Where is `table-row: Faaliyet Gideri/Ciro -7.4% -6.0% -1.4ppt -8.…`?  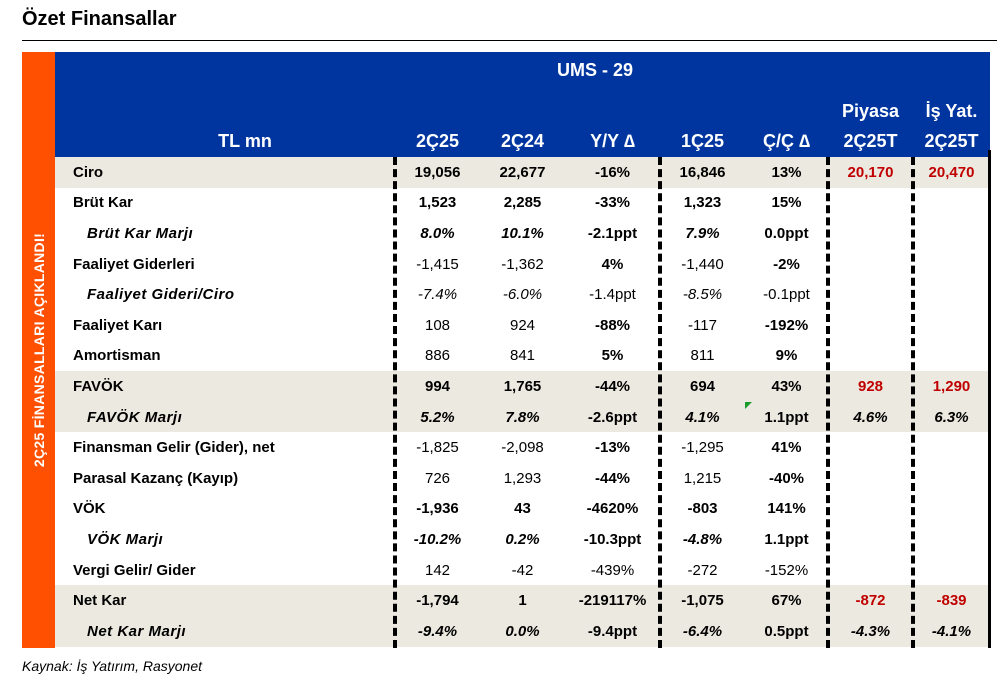 table-row: Faaliyet Gideri/Ciro -7.4% -6.0% -1.4ppt -8.… is located at coordinates (522, 294).